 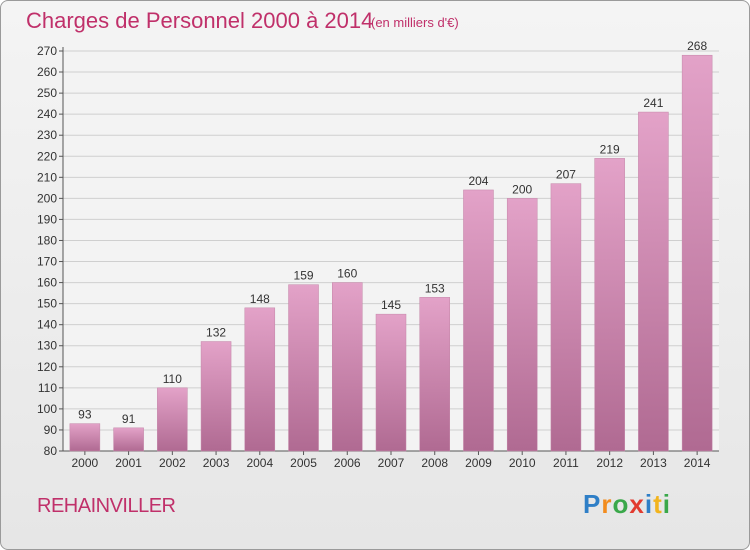 I want to click on data-label: 93, so click(x=85, y=415).